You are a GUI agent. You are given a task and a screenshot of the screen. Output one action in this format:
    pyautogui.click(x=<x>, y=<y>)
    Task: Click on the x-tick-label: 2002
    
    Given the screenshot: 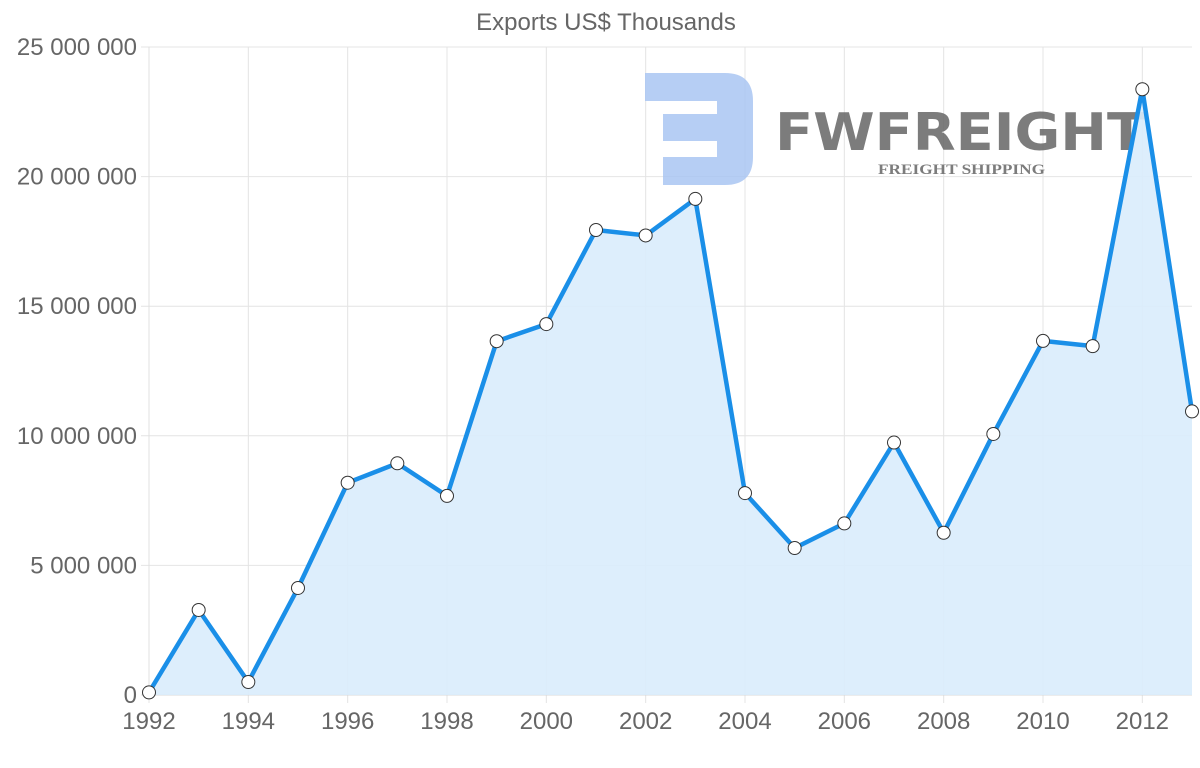 What is the action you would take?
    pyautogui.click(x=645, y=721)
    